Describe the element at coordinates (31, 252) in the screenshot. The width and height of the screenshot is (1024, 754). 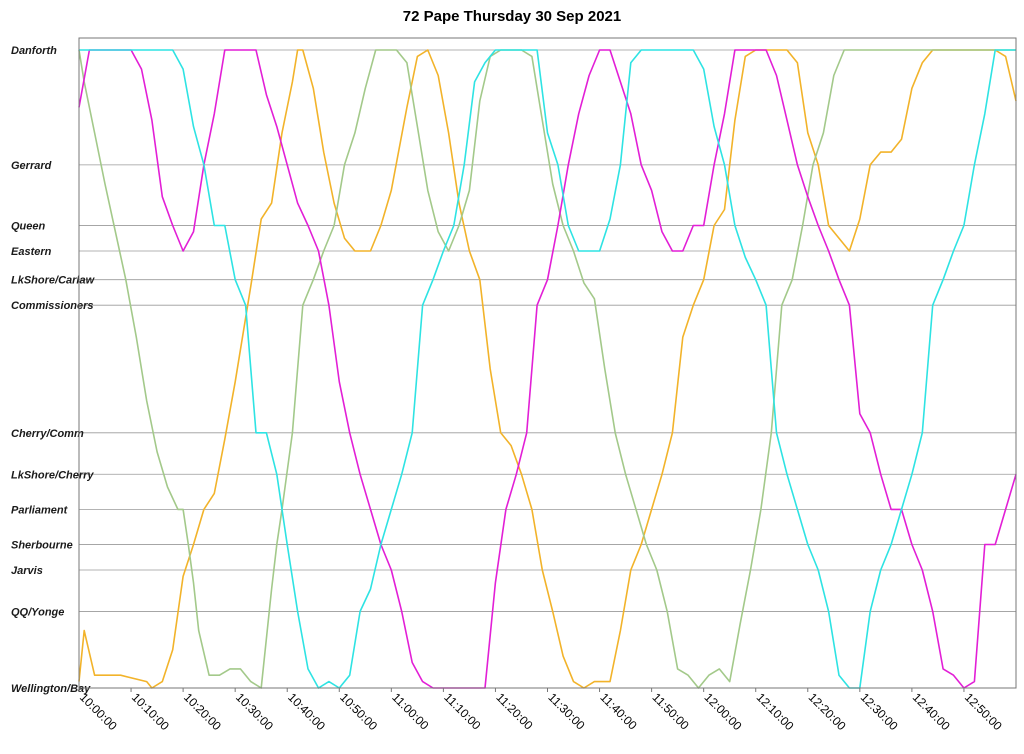
I see `stop-label-eastern: Eastern` at that location.